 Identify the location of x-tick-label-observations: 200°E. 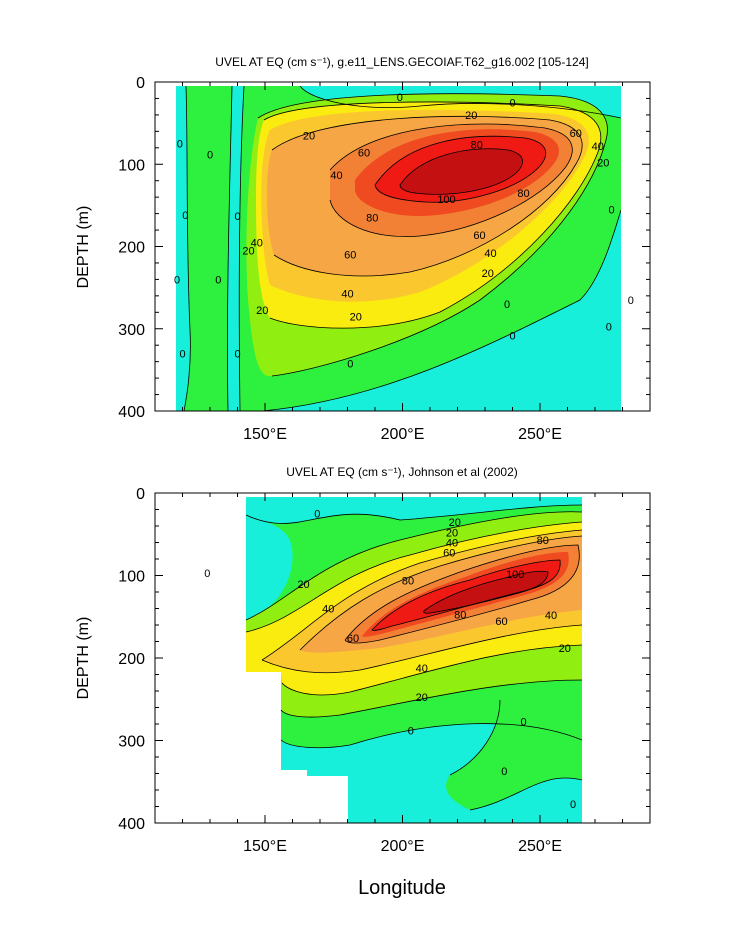
(403, 846).